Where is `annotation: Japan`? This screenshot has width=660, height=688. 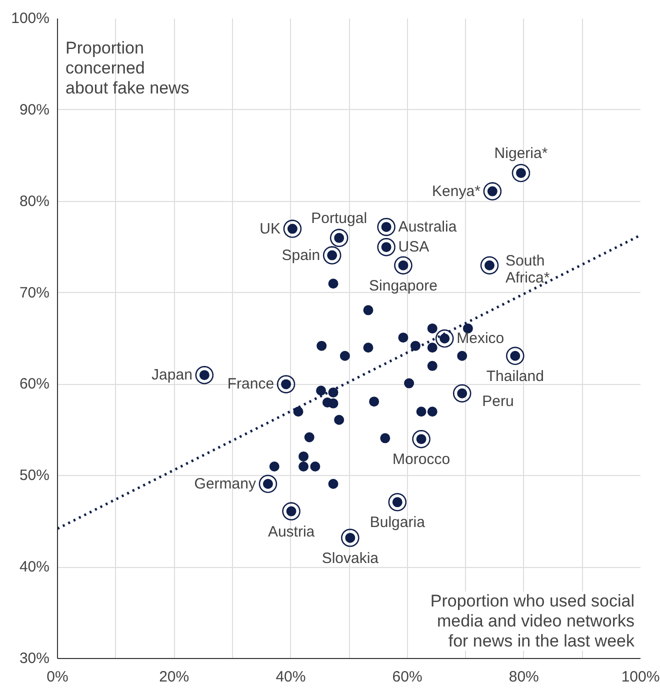
annotation: Japan is located at coordinates (172, 375).